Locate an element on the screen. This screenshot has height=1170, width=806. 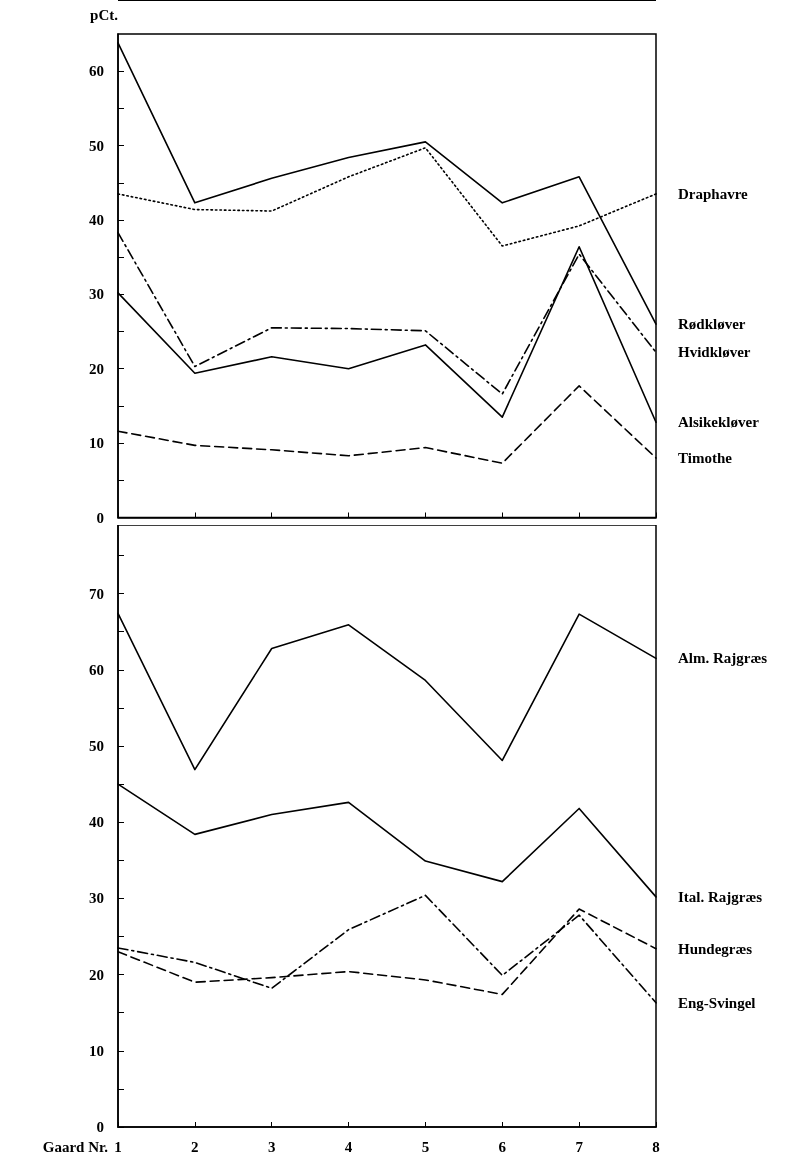
series-label: Ital. Rajgræs is located at coordinates (720, 896).